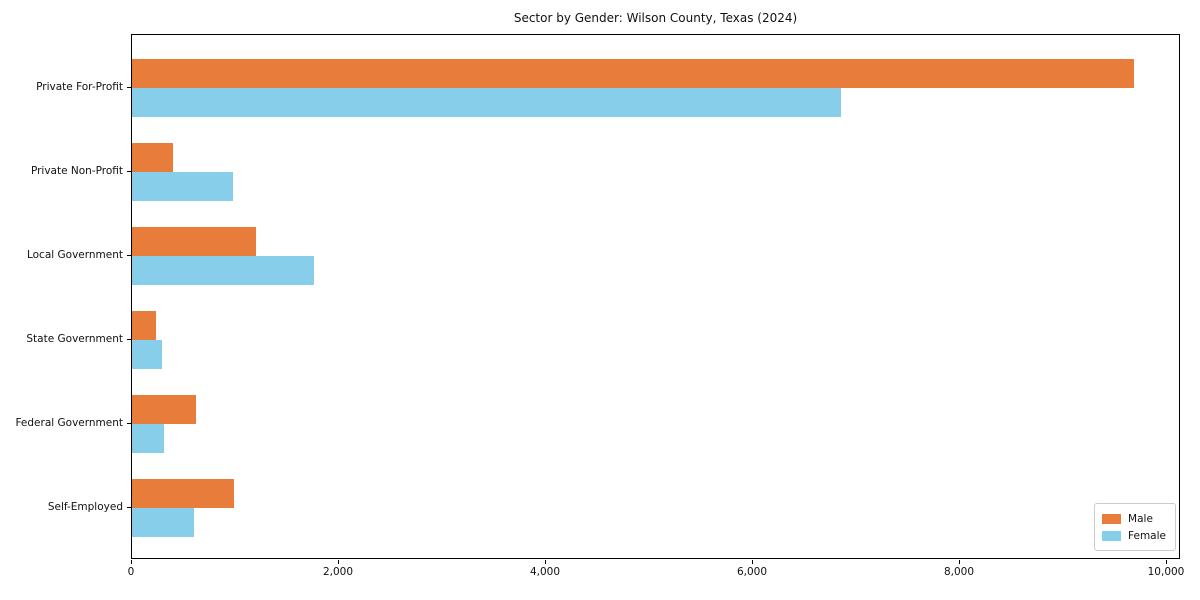 Image resolution: width=1200 pixels, height=600 pixels. What do you see at coordinates (76, 171) in the screenshot?
I see `y-tick-label: Private Non-Profit` at bounding box center [76, 171].